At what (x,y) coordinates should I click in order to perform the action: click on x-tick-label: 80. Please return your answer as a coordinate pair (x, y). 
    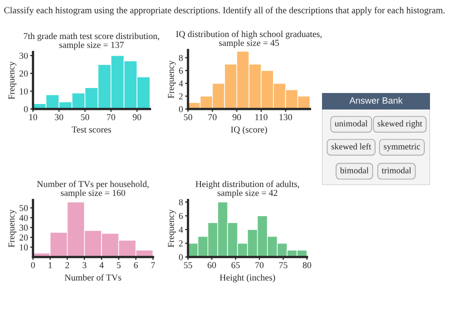
    Looking at the image, I should click on (307, 265).